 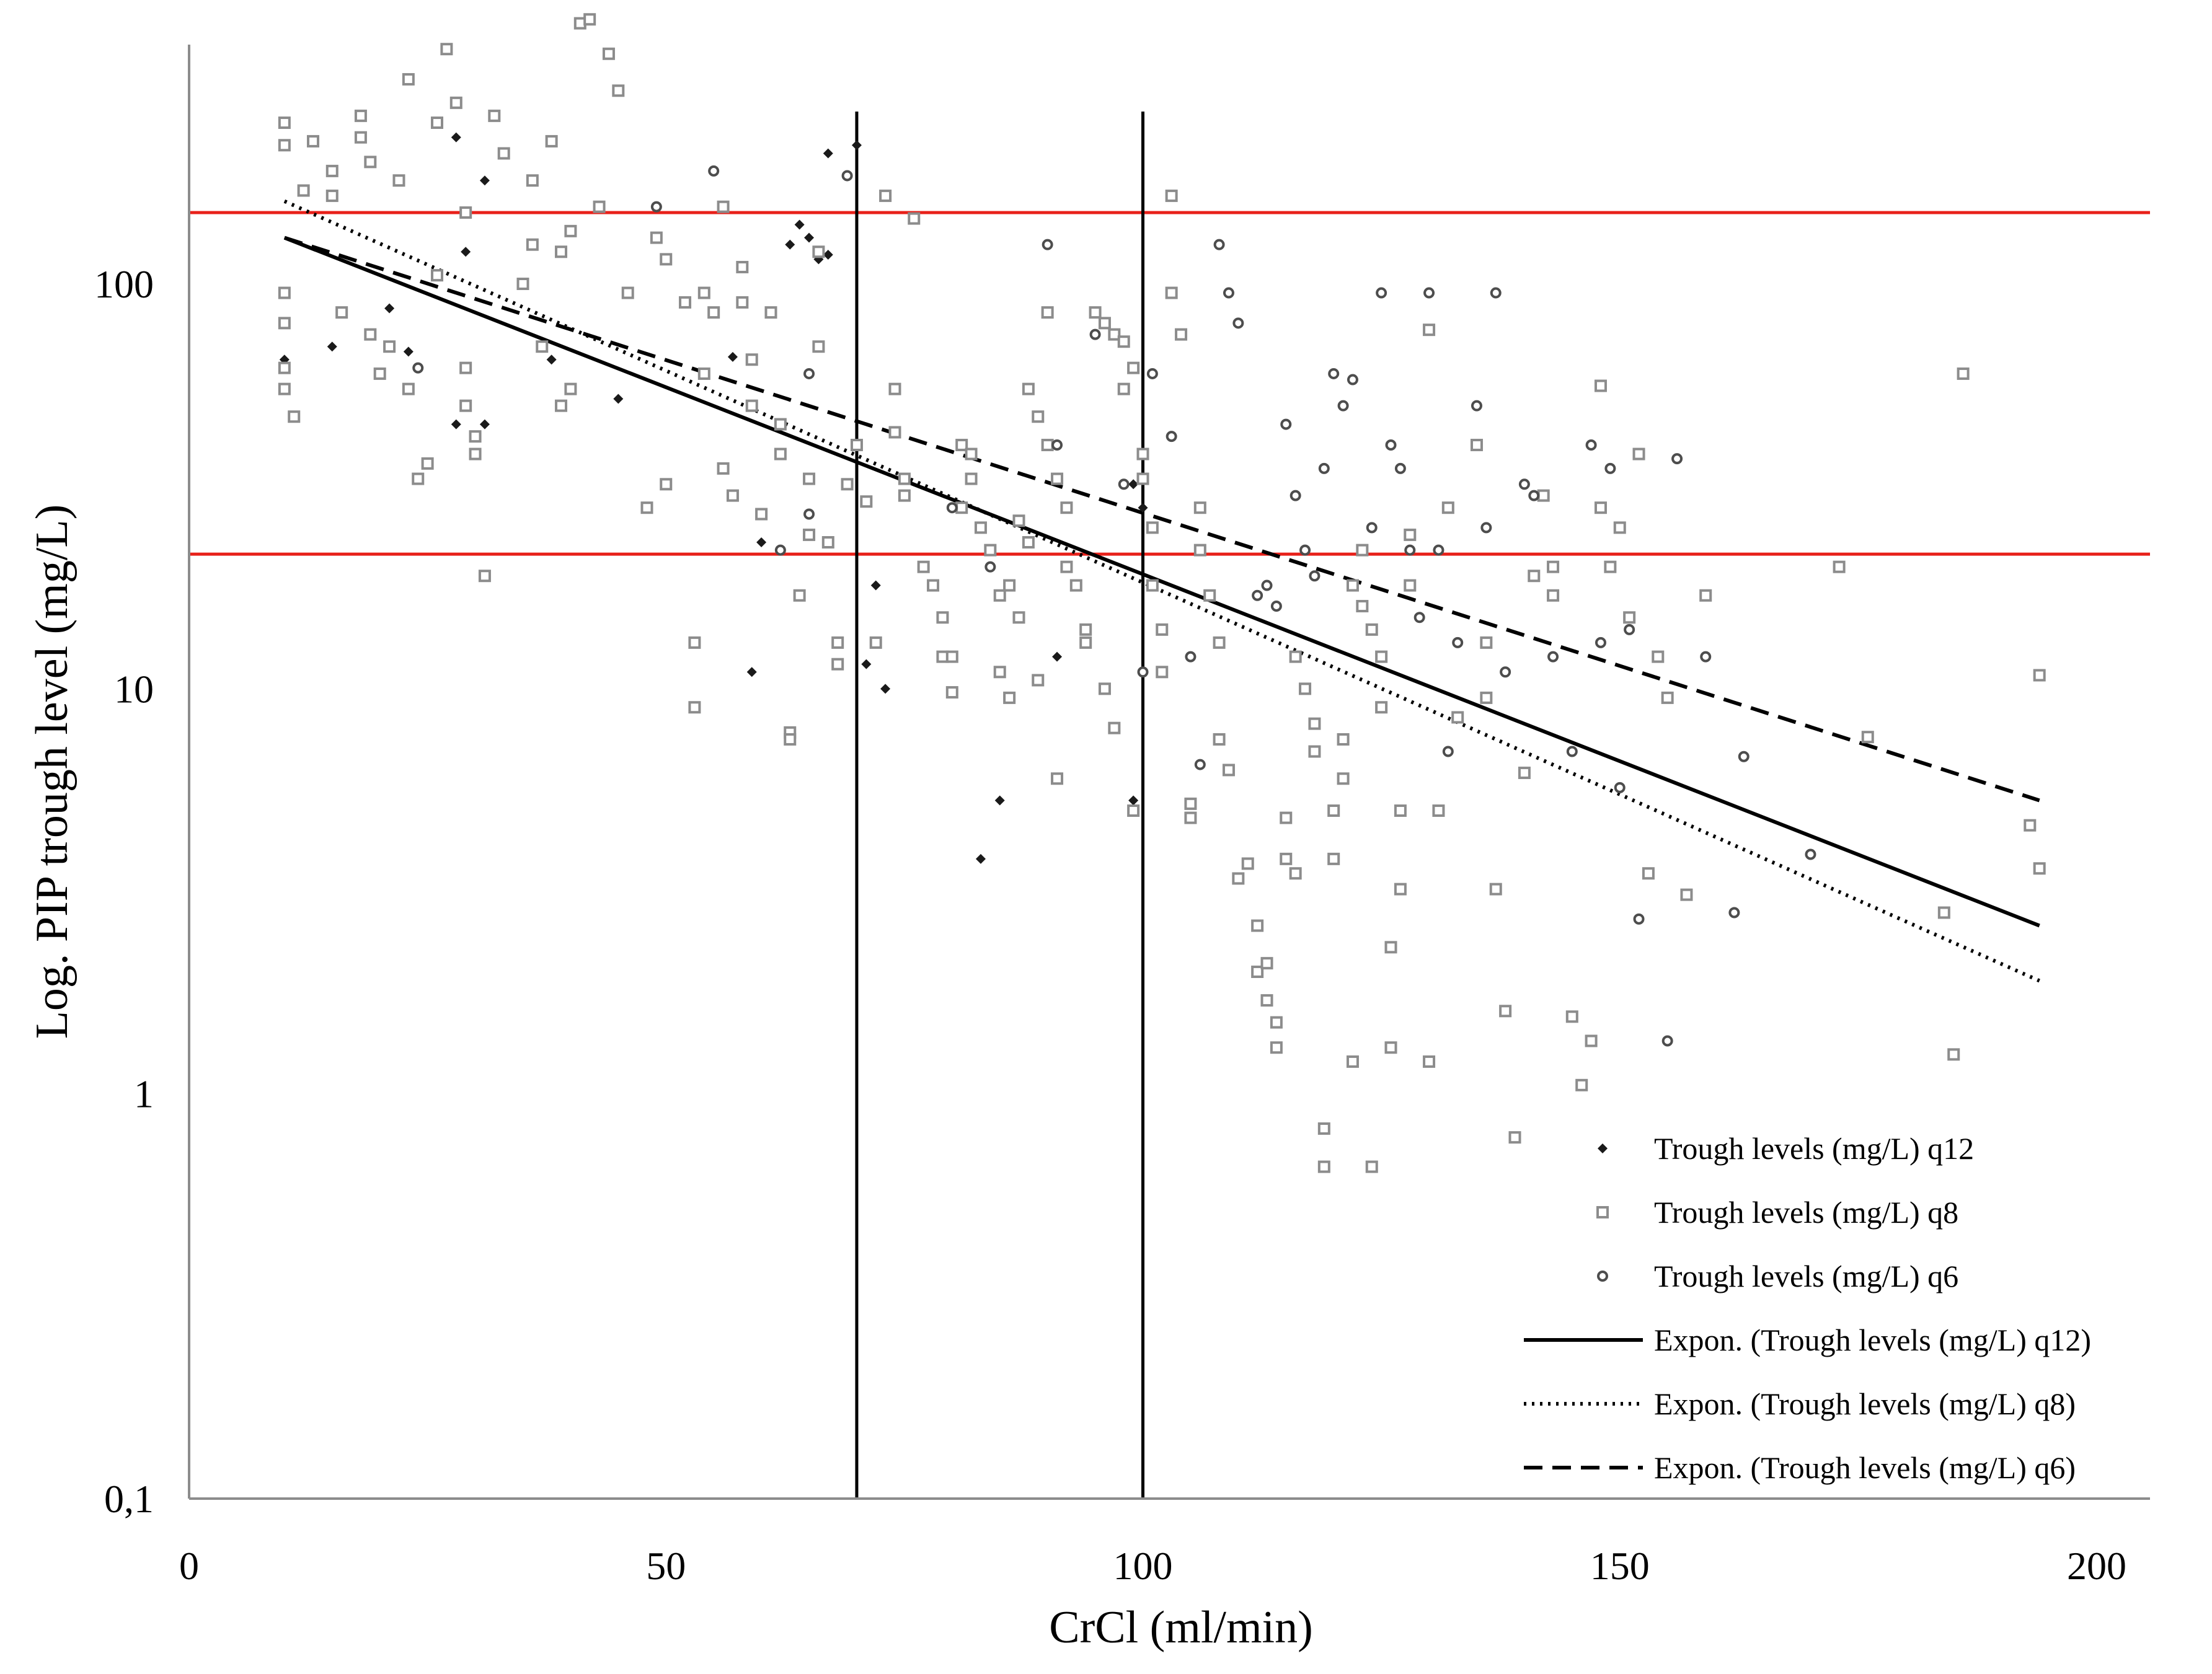 What do you see at coordinates (1602, 1276) in the screenshot?
I see `legend-marker-circle` at bounding box center [1602, 1276].